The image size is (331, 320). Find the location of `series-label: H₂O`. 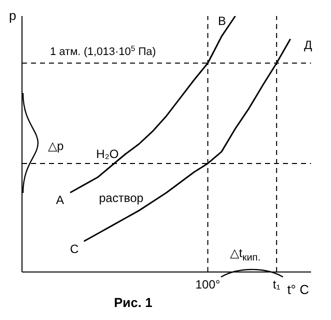

series-label: H₂O is located at coordinates (107, 154).